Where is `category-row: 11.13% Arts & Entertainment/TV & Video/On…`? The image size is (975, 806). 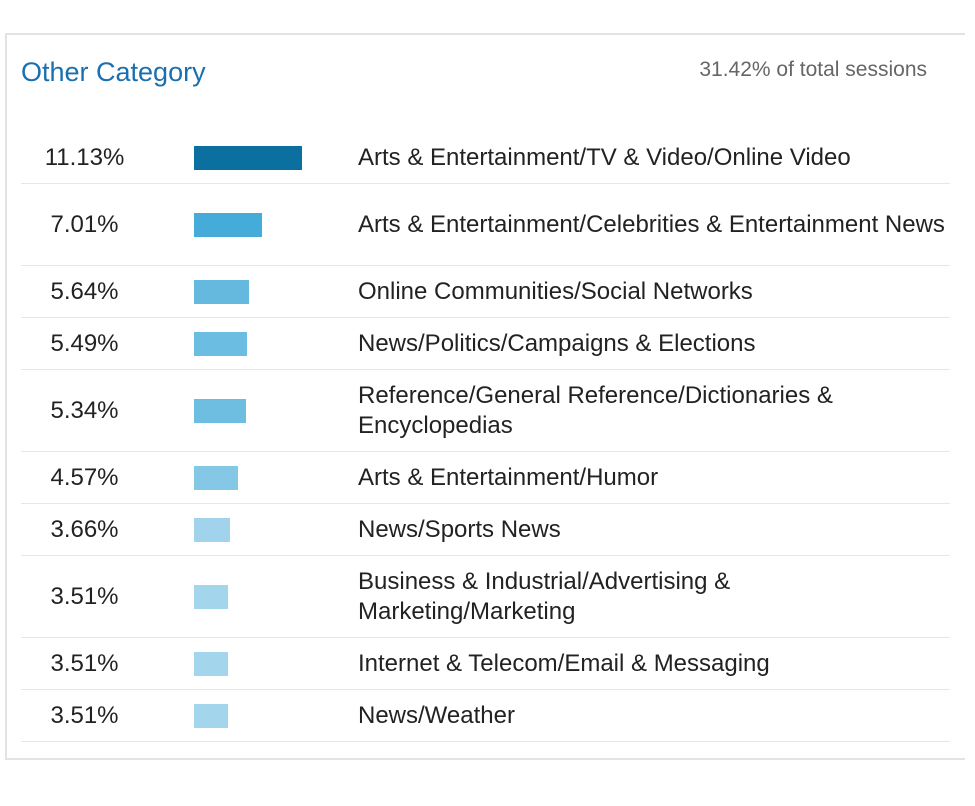 category-row: 11.13% Arts & Entertainment/TV & Video/On… is located at coordinates (485, 158).